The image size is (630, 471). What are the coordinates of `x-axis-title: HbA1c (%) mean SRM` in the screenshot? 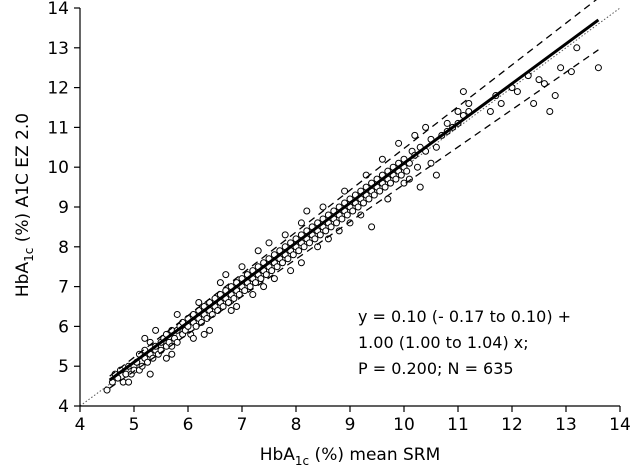 It's located at (350, 456).